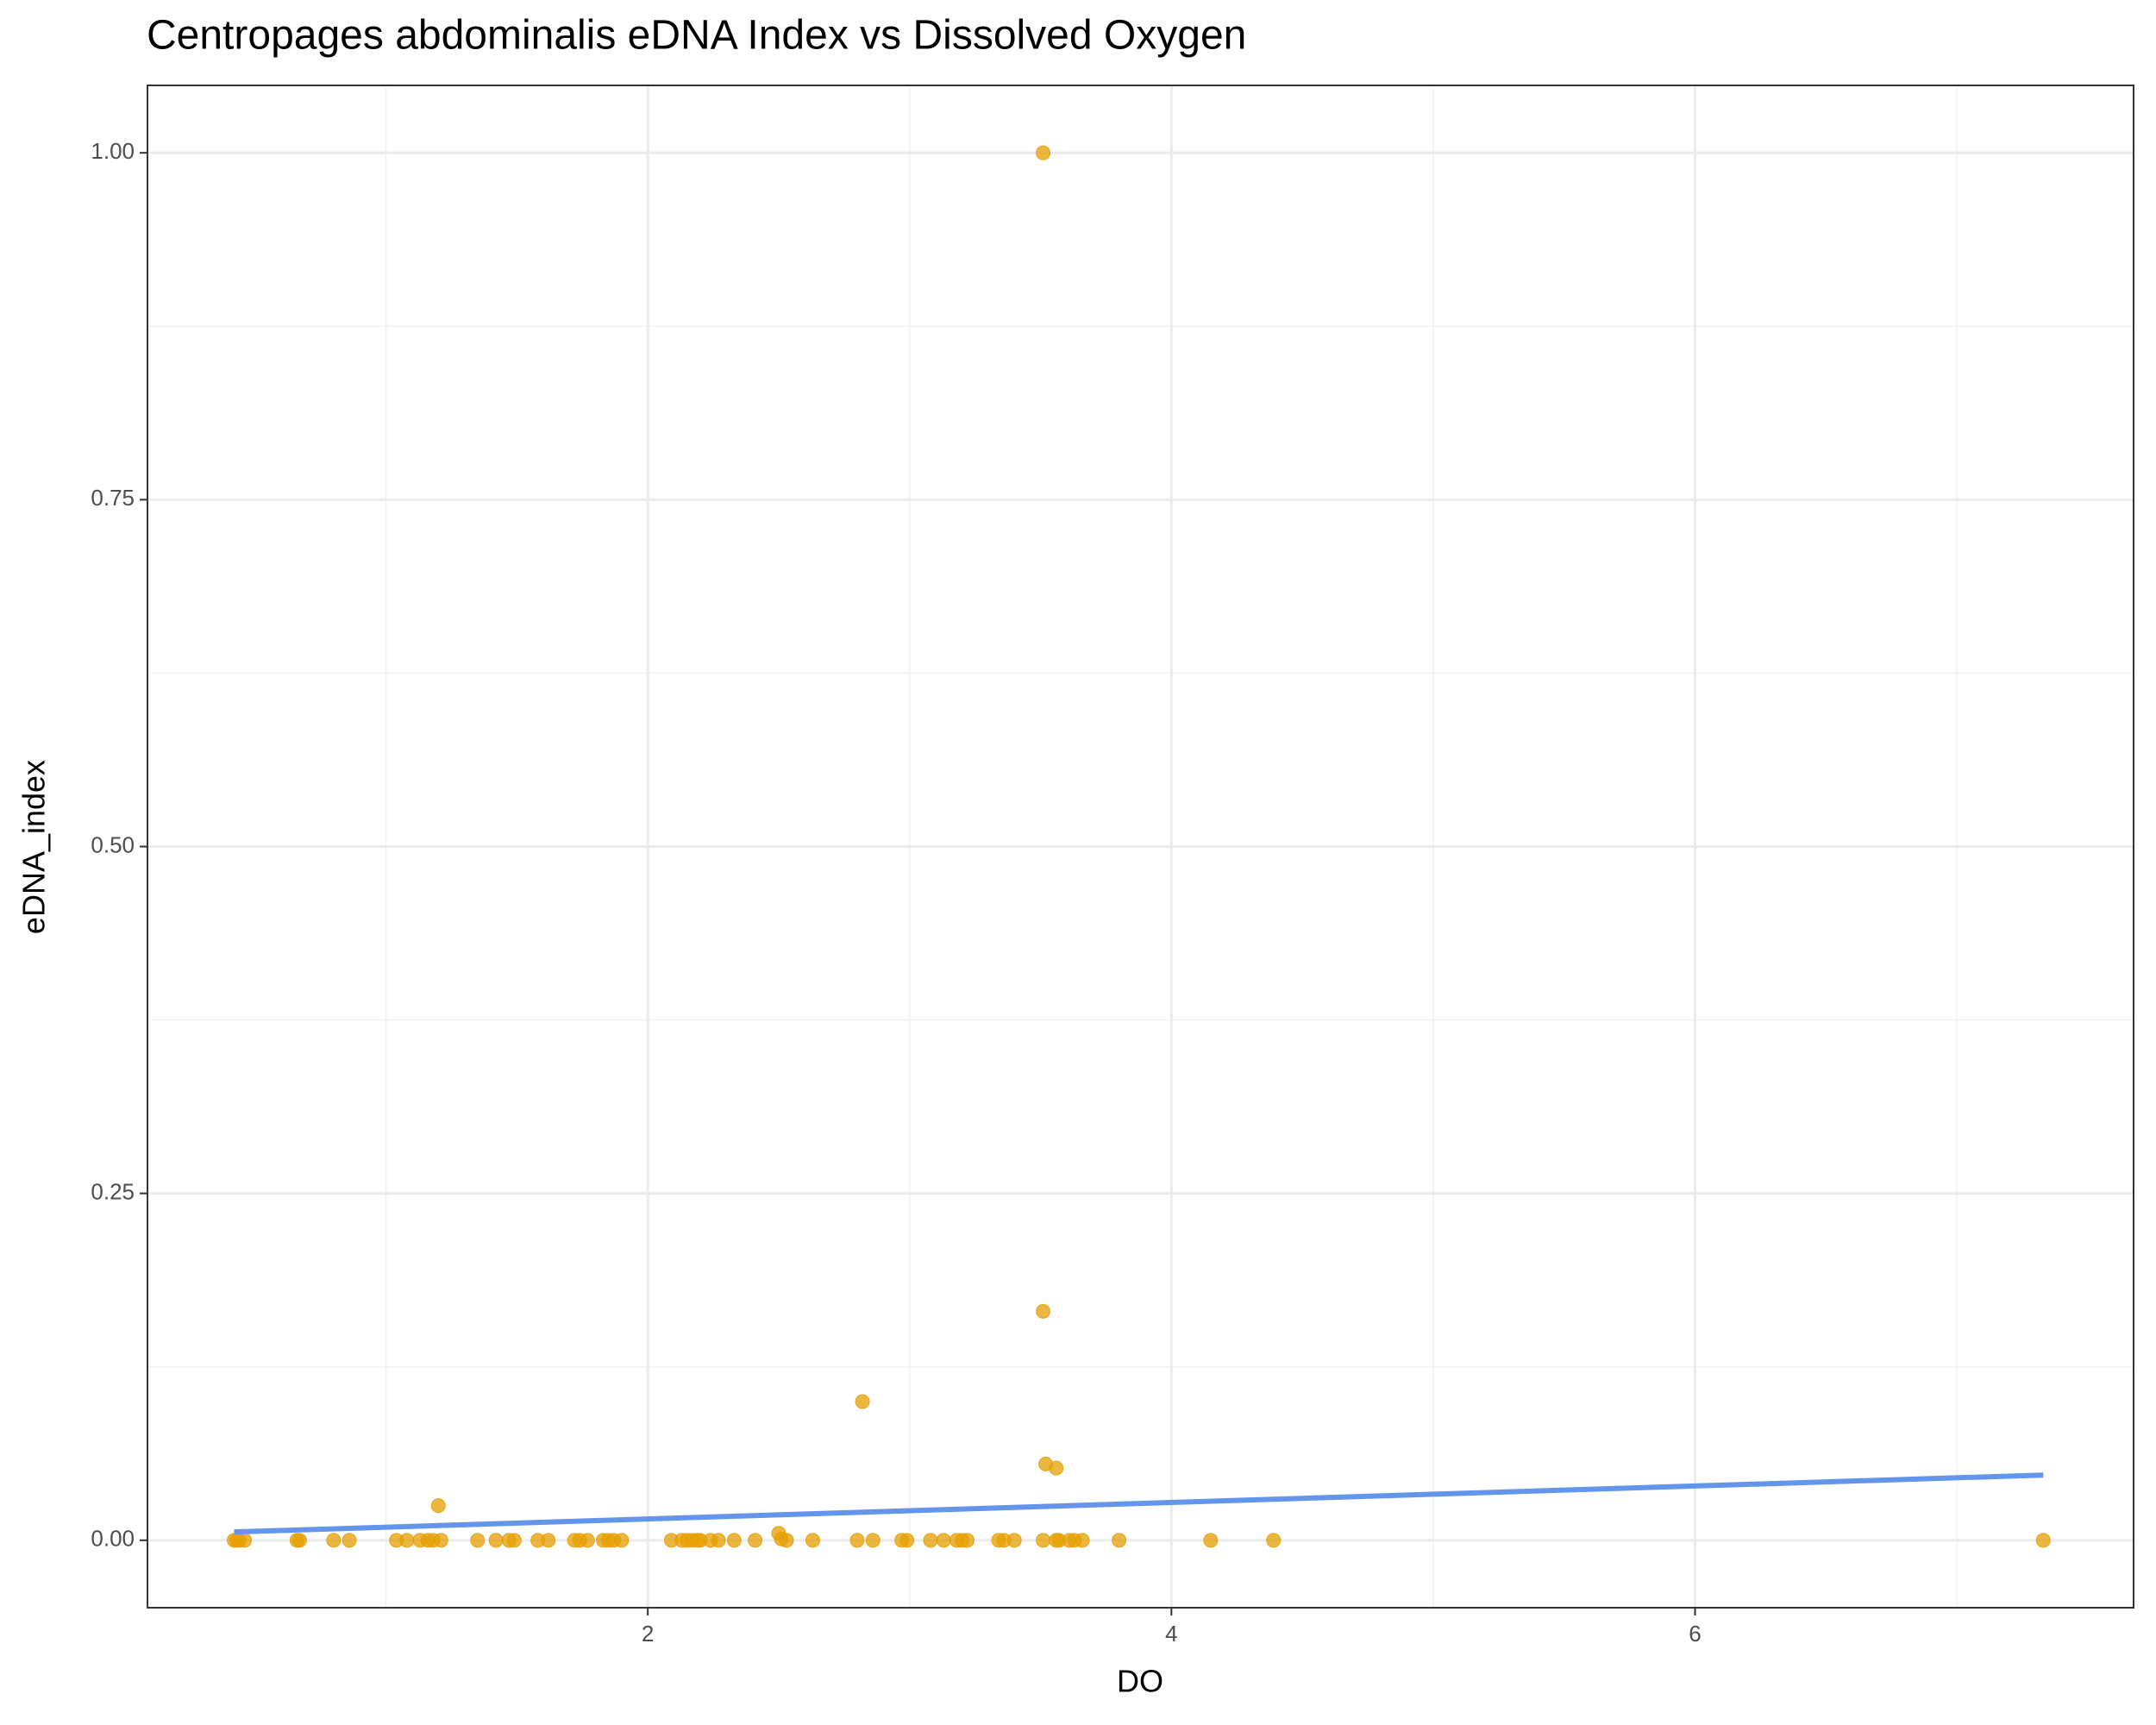  What do you see at coordinates (113, 1192) in the screenshot?
I see `y-tick-label: 0.25` at bounding box center [113, 1192].